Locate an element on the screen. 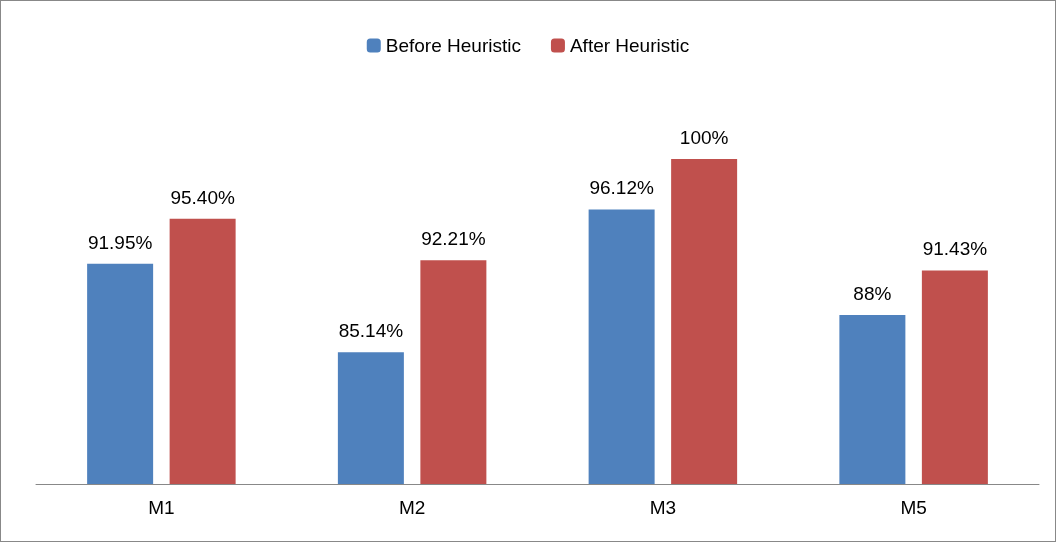  x-tick-label: M1 is located at coordinates (161, 507).